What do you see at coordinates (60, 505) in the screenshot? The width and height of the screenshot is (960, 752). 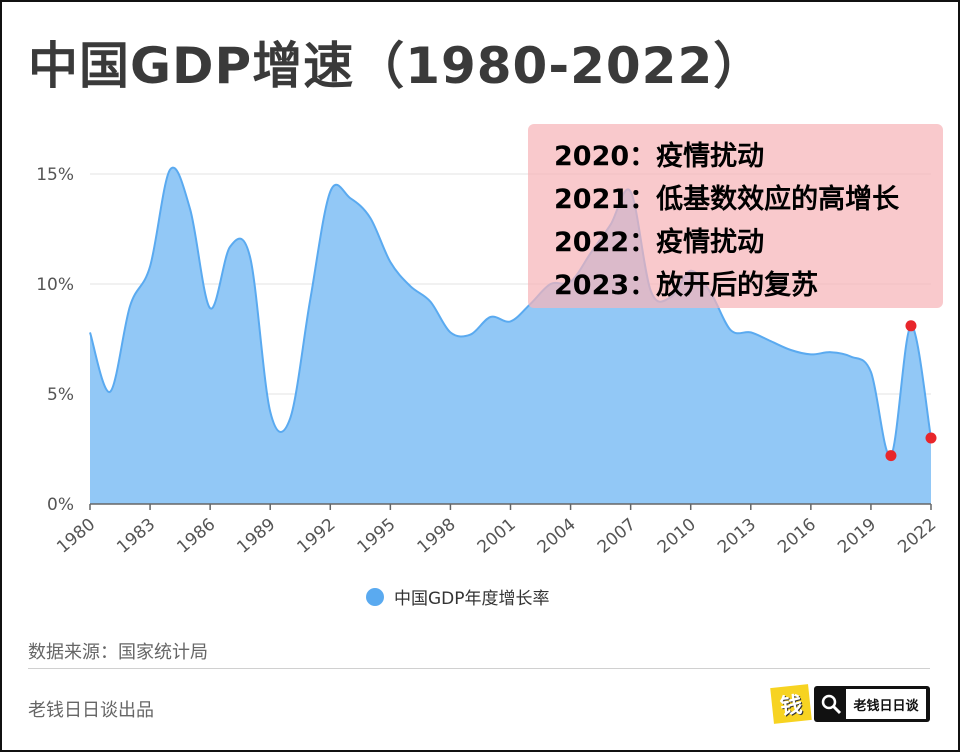 I see `y-tick-label: 0%` at bounding box center [60, 505].